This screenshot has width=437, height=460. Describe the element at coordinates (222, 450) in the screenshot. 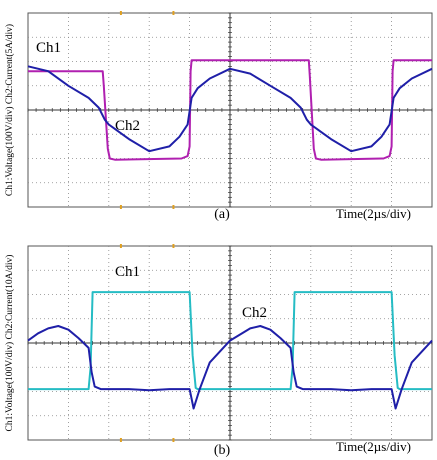

I see `panel-caption: (b)` at that location.